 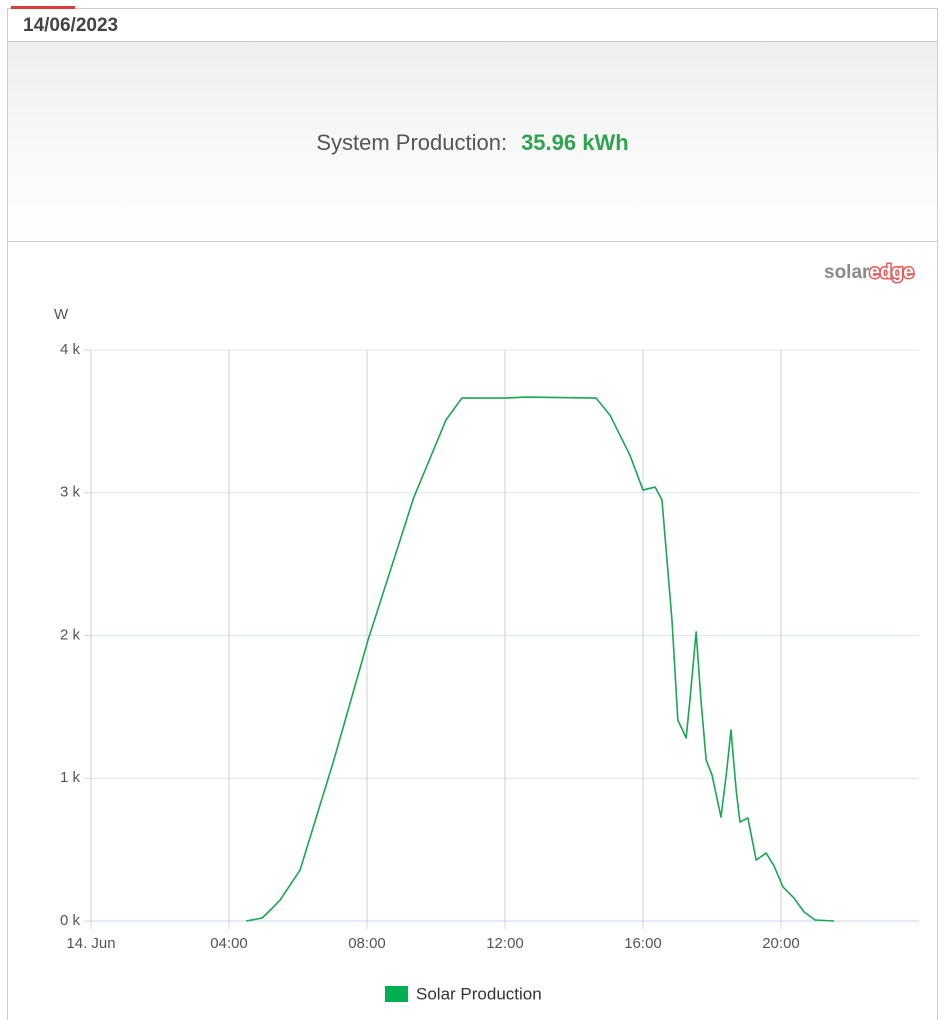 What do you see at coordinates (70, 920) in the screenshot?
I see `y-tick-label: 0 k` at bounding box center [70, 920].